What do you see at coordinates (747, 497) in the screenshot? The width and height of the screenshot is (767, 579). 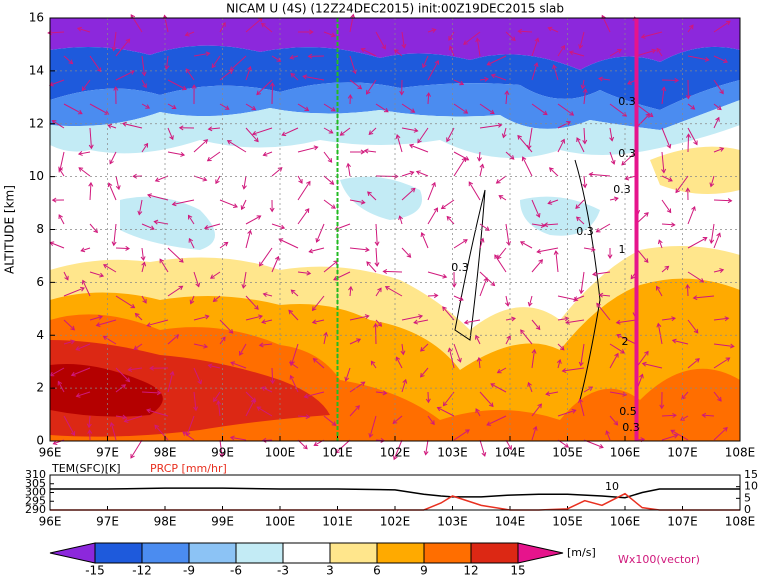 I see `y2-tick-label: 5` at bounding box center [747, 497].